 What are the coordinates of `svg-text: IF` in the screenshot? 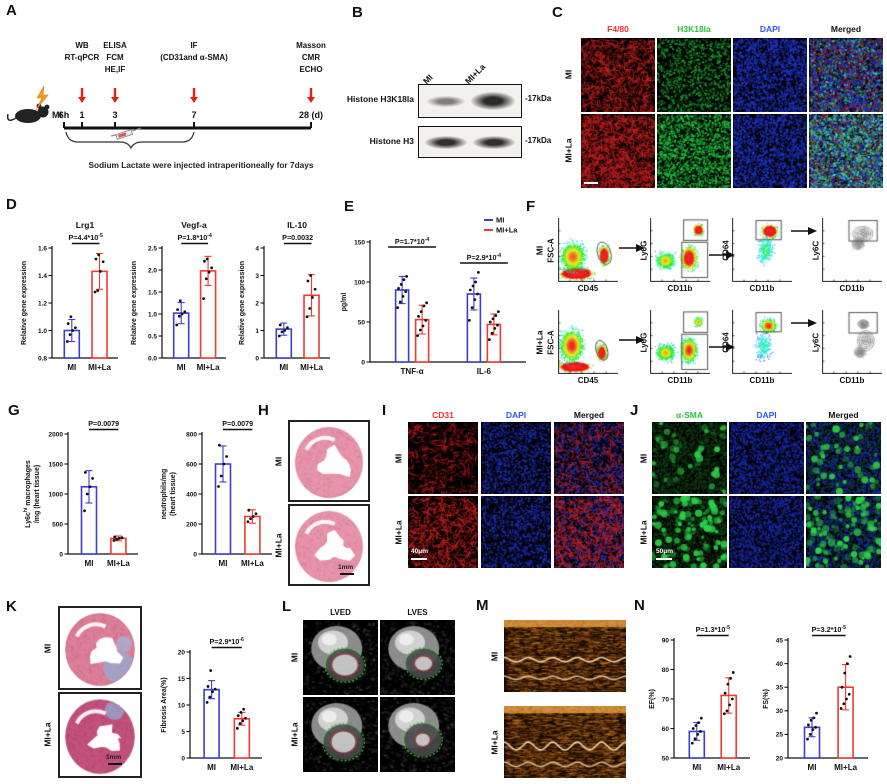 It's located at (193, 45).